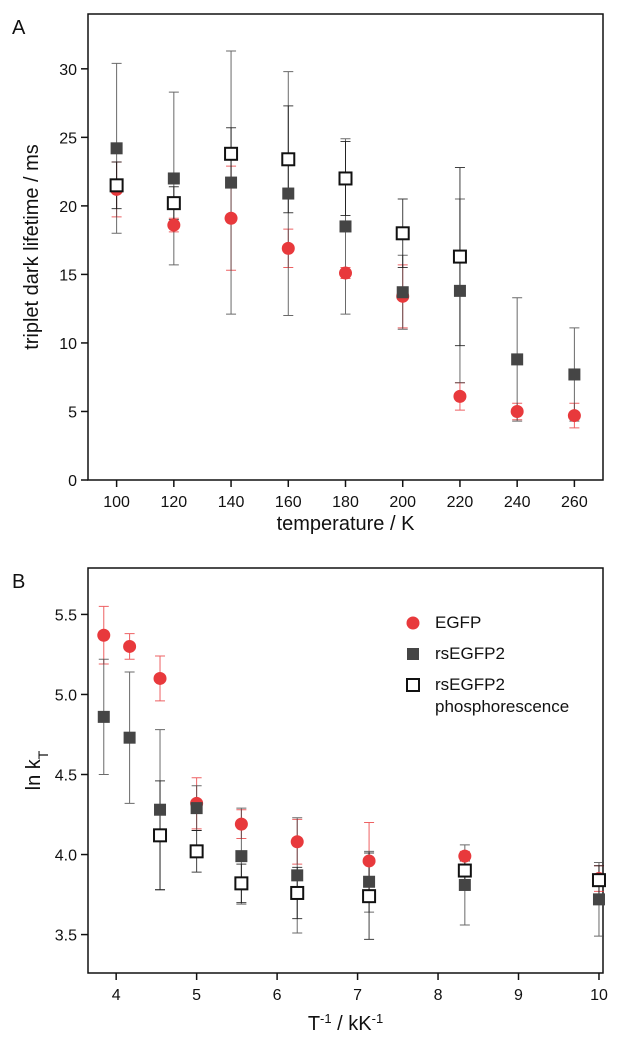 The height and width of the screenshot is (1046, 624). What do you see at coordinates (277, 995) in the screenshot?
I see `x-tick-label: 6` at bounding box center [277, 995].